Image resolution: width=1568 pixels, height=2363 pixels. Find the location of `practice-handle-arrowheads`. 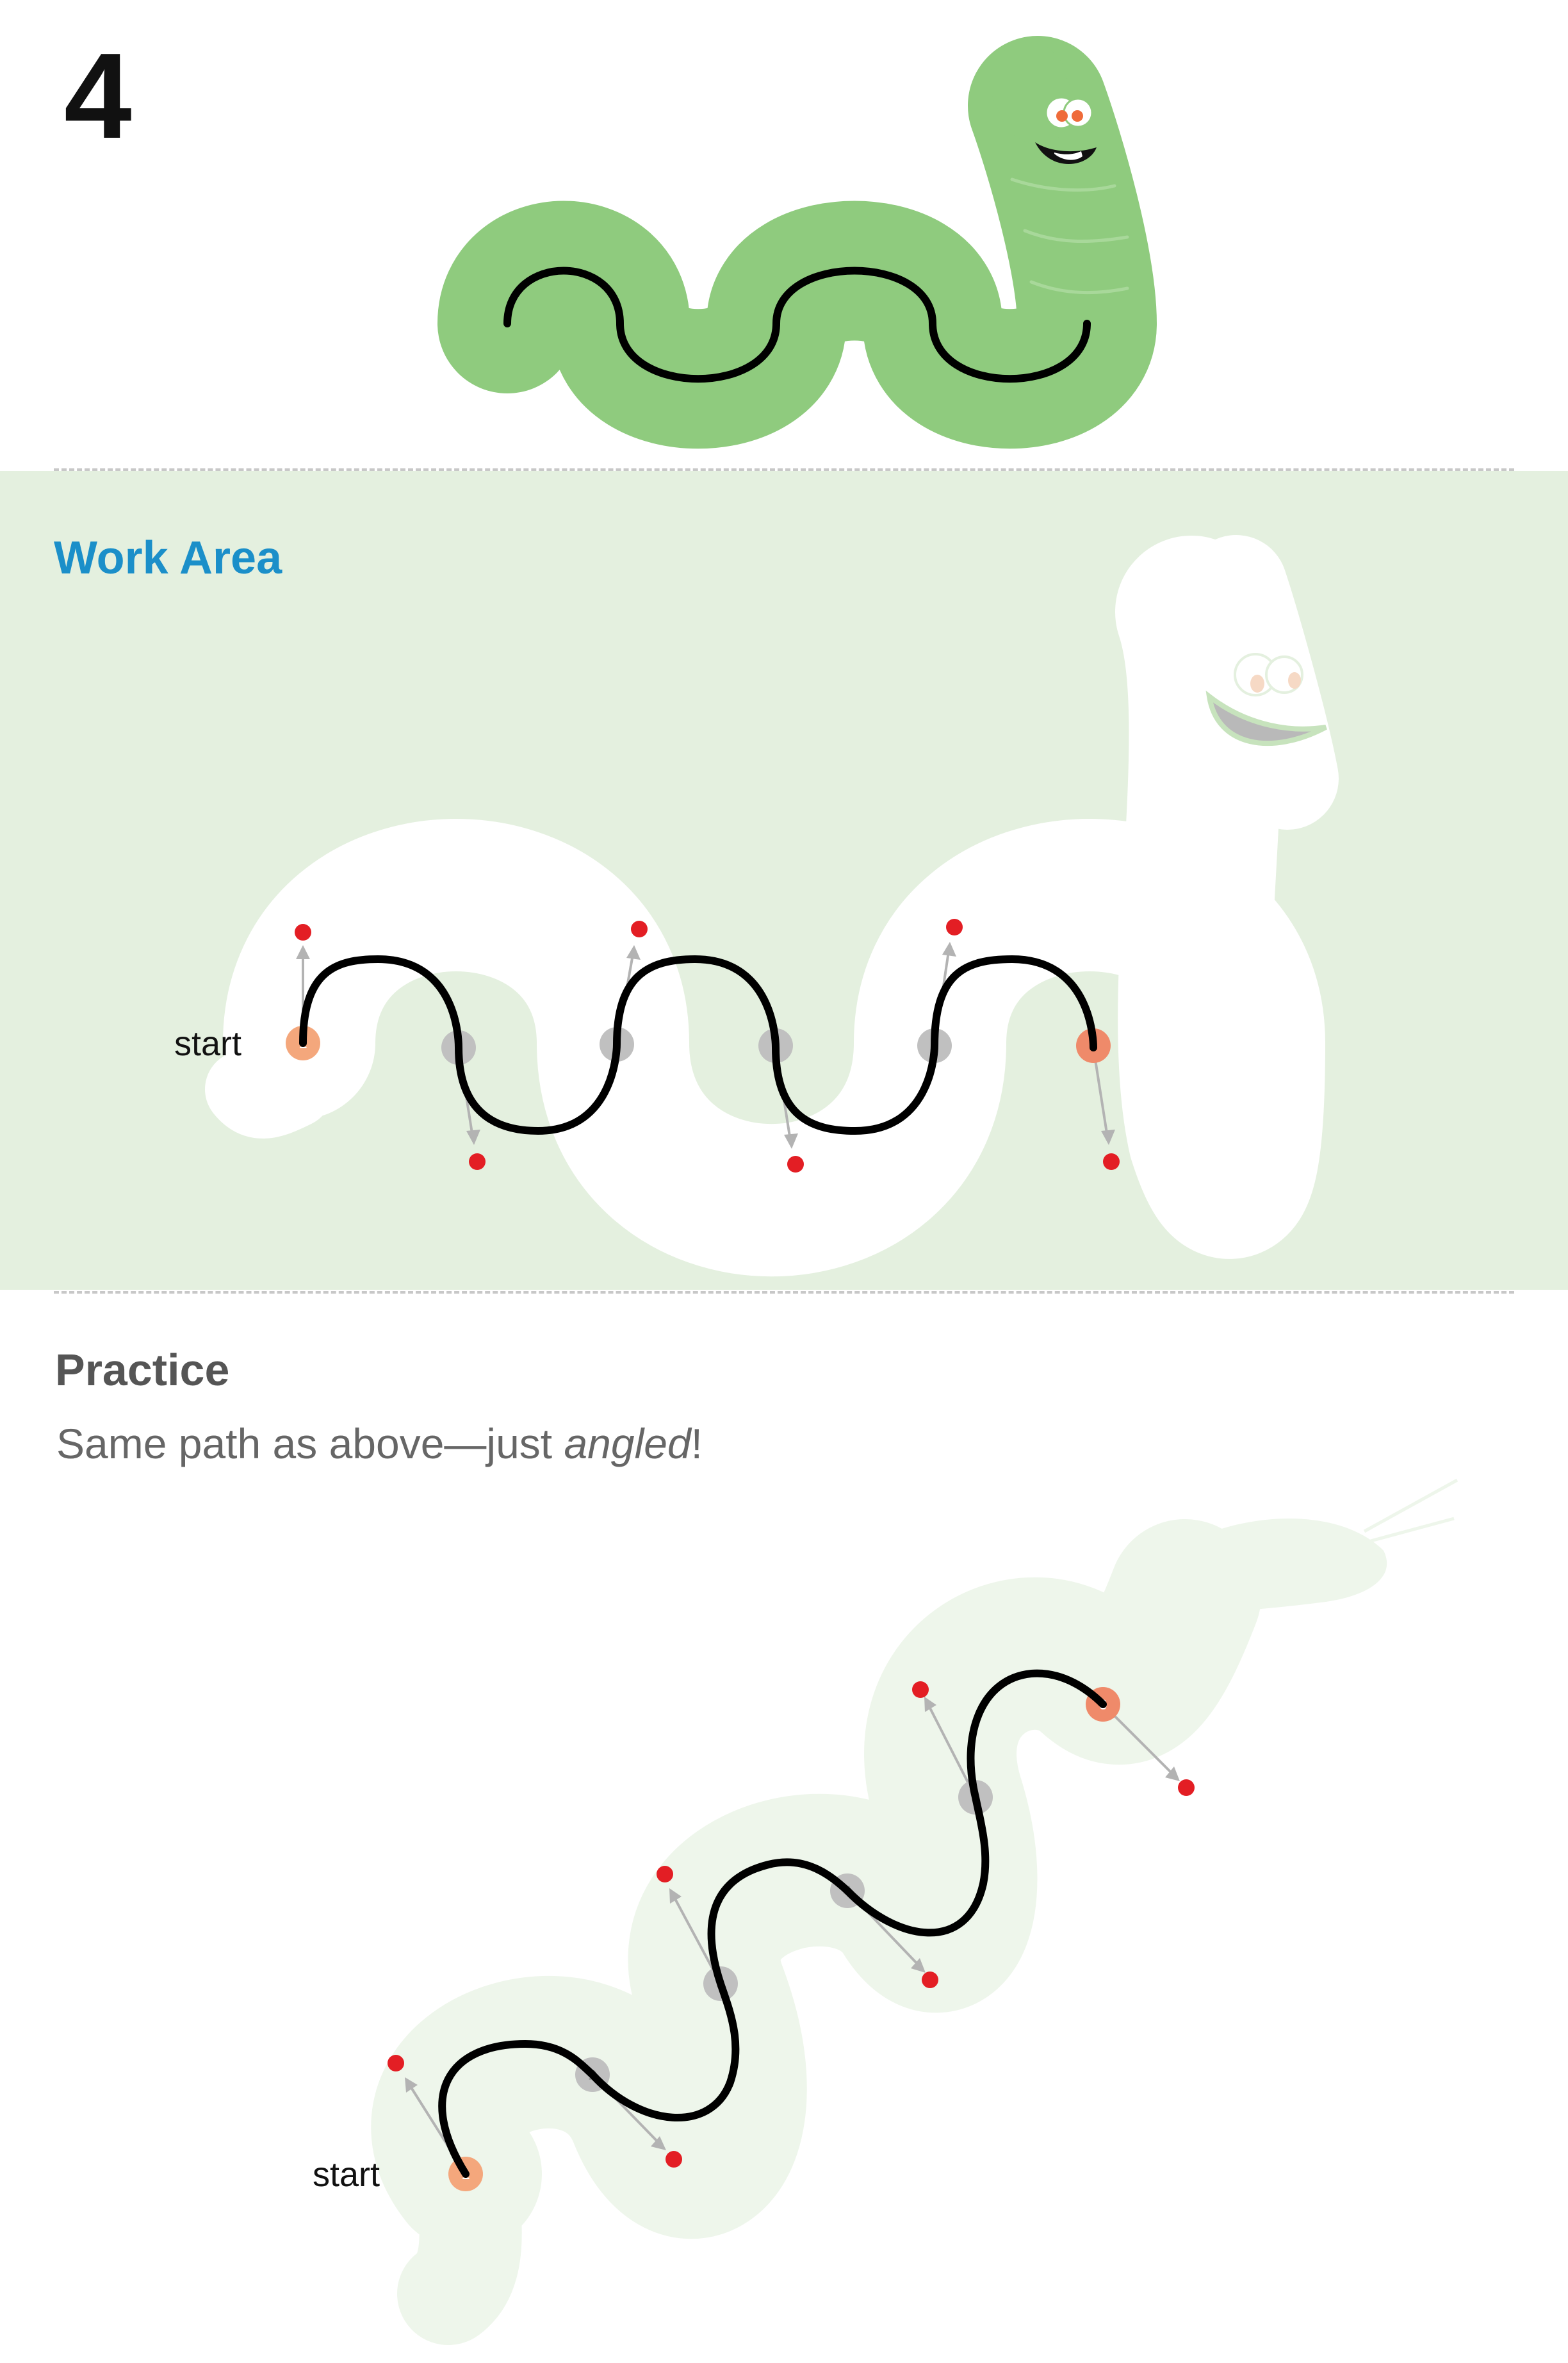

practice-handle-arrowheads is located at coordinates (792, 1924).